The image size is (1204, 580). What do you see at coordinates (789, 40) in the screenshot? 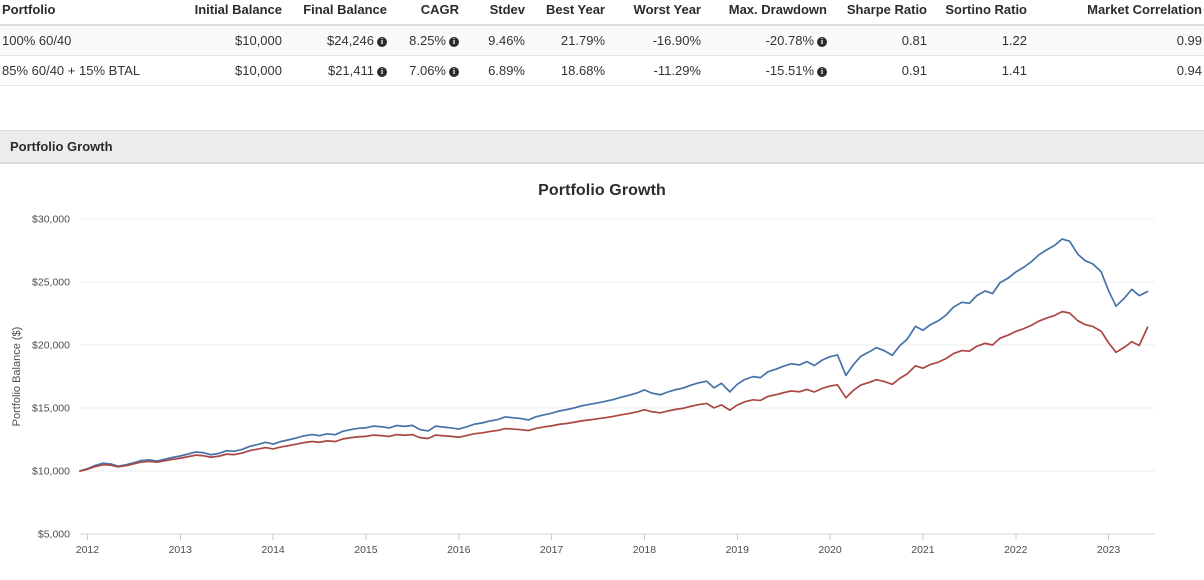
I see `cell-max-drawdown-value: -20.78%` at bounding box center [789, 40].